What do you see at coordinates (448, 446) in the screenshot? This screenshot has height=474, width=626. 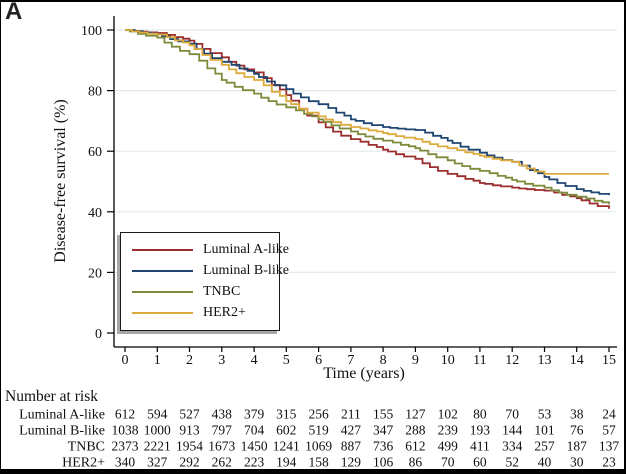 I see `risk-value-tnbc-y10: 499` at bounding box center [448, 446].